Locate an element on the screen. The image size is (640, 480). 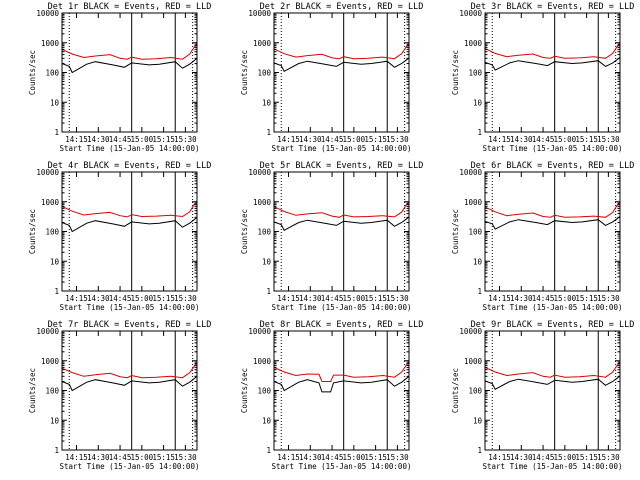
panel-title: Det 9r BLACK = Events, RED = LLD is located at coordinates (553, 325).